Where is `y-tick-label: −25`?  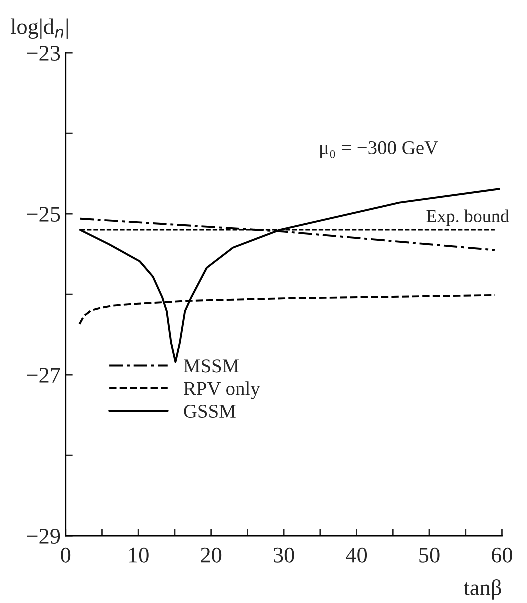 y-tick-label: −25 is located at coordinates (43, 214).